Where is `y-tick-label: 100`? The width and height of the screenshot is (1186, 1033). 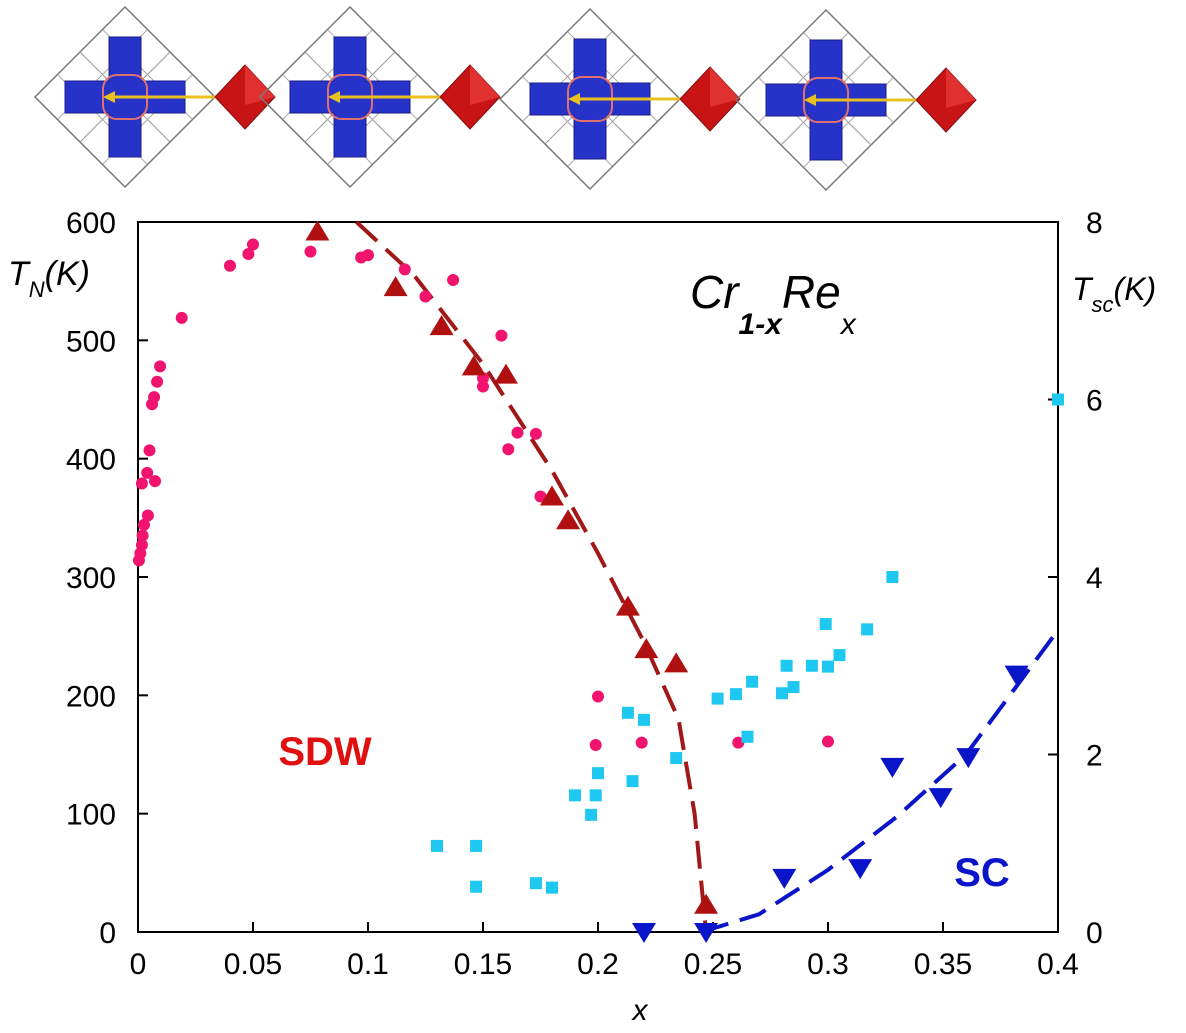
y-tick-label: 100 is located at coordinates (91, 815).